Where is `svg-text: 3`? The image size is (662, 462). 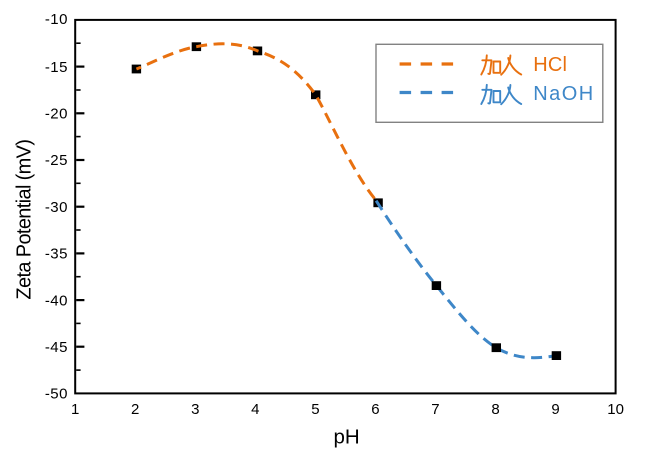 svg-text: 3 is located at coordinates (195, 409).